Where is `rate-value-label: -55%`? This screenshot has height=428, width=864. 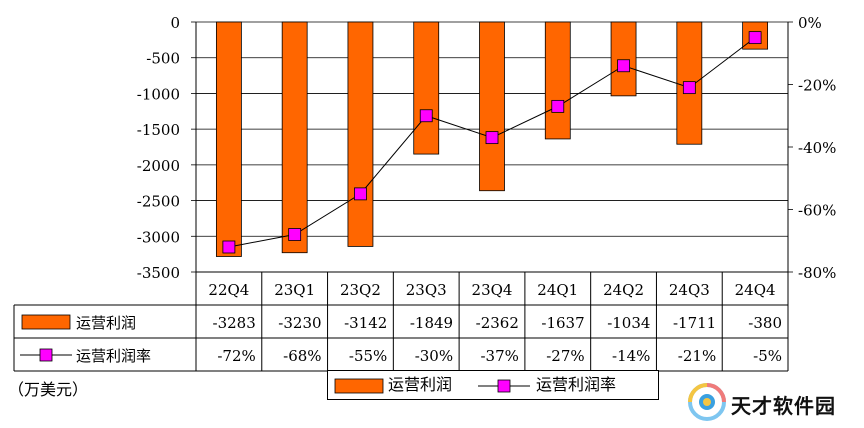 rate-value-label: -55% is located at coordinates (368, 356).